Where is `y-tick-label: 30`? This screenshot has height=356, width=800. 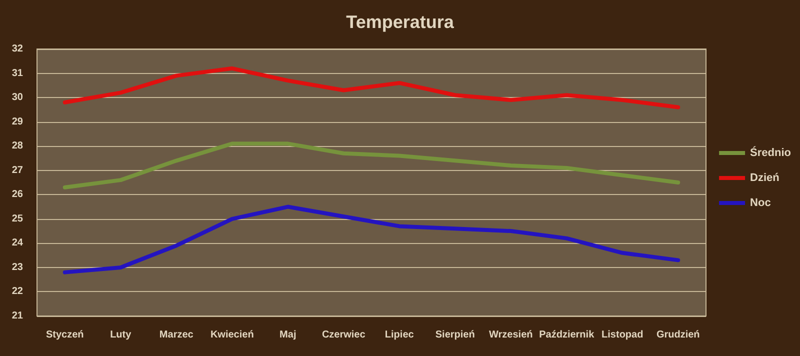
y-tick-label: 30 is located at coordinates (18, 98).